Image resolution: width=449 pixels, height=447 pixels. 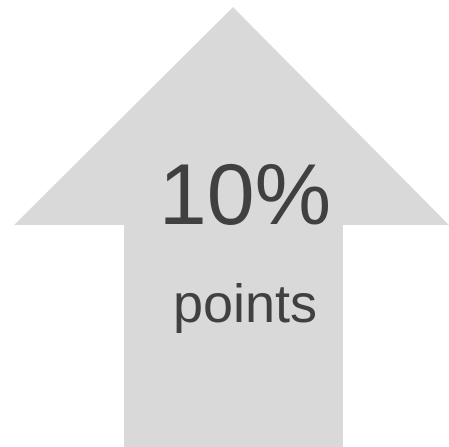 What do you see at coordinates (245, 195) in the screenshot?
I see `headline: 10%` at bounding box center [245, 195].